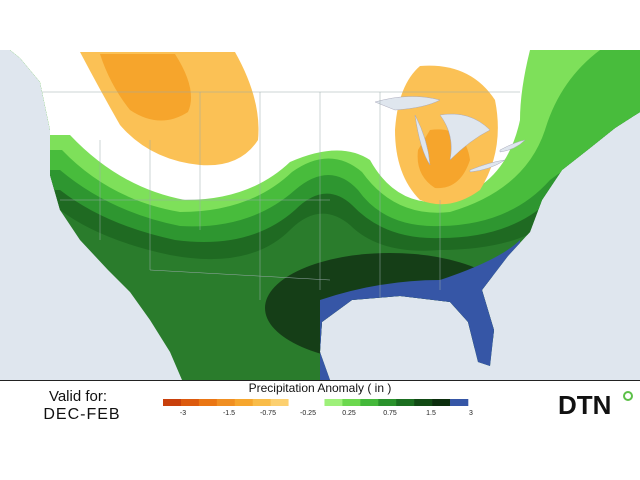  I want to click on legend-tick-label: -0.25, so click(308, 413).